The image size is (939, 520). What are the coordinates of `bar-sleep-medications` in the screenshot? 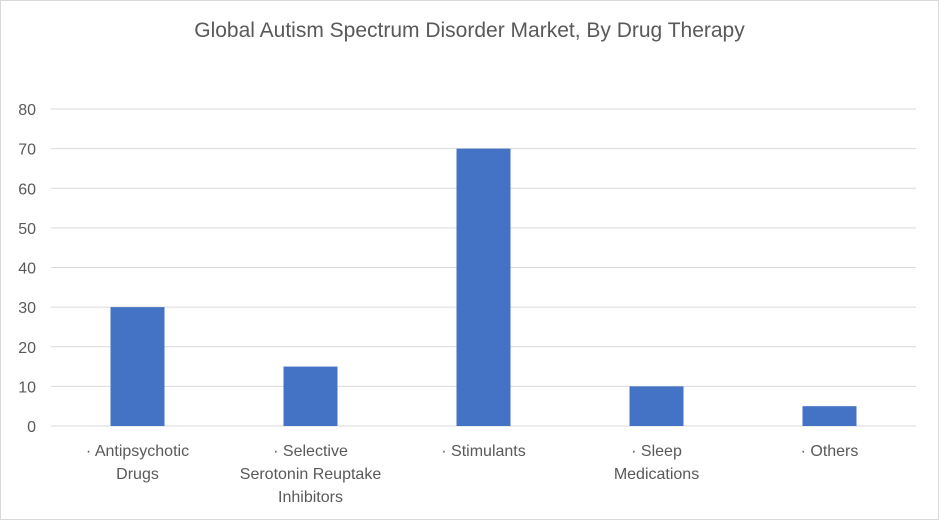 It's located at (656, 406).